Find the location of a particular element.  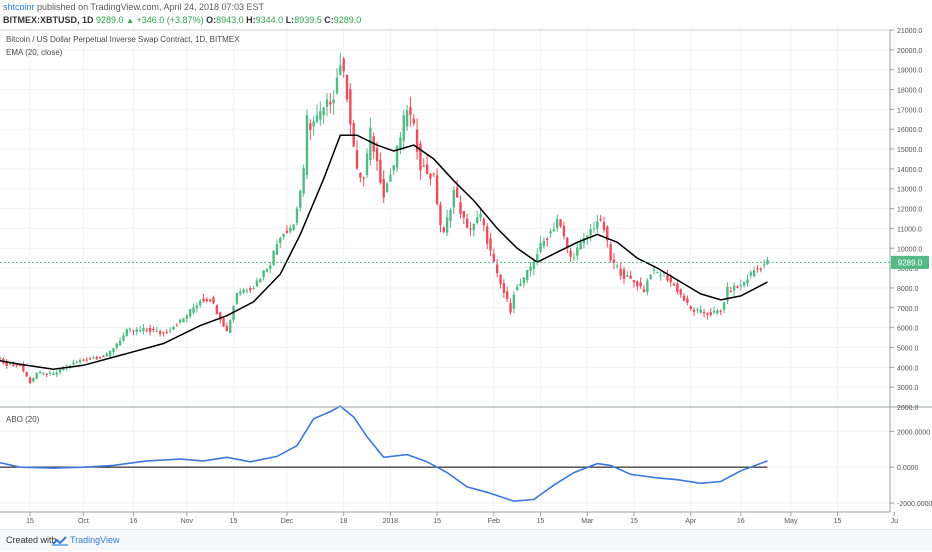

ema-indicator-label: EMA (20, close) is located at coordinates (34, 52).